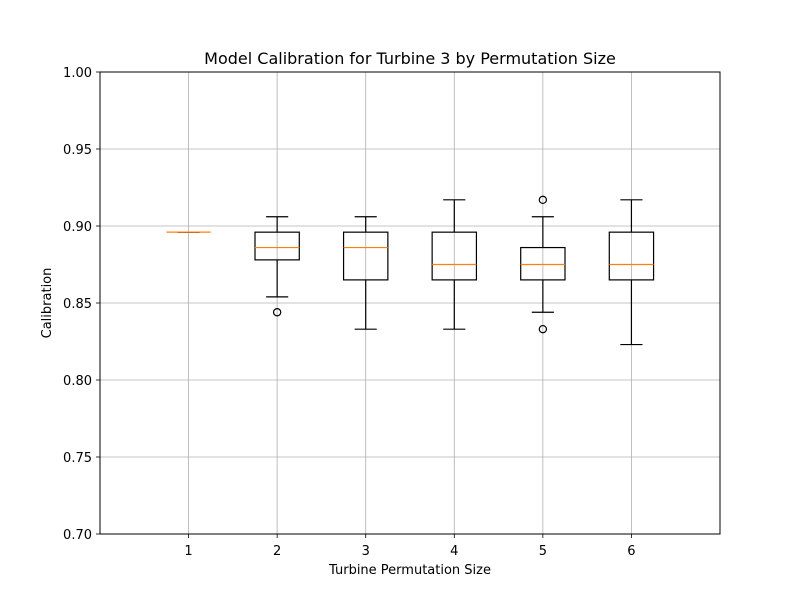  Describe the element at coordinates (366, 551) in the screenshot. I see `x-tick-label: 3` at that location.